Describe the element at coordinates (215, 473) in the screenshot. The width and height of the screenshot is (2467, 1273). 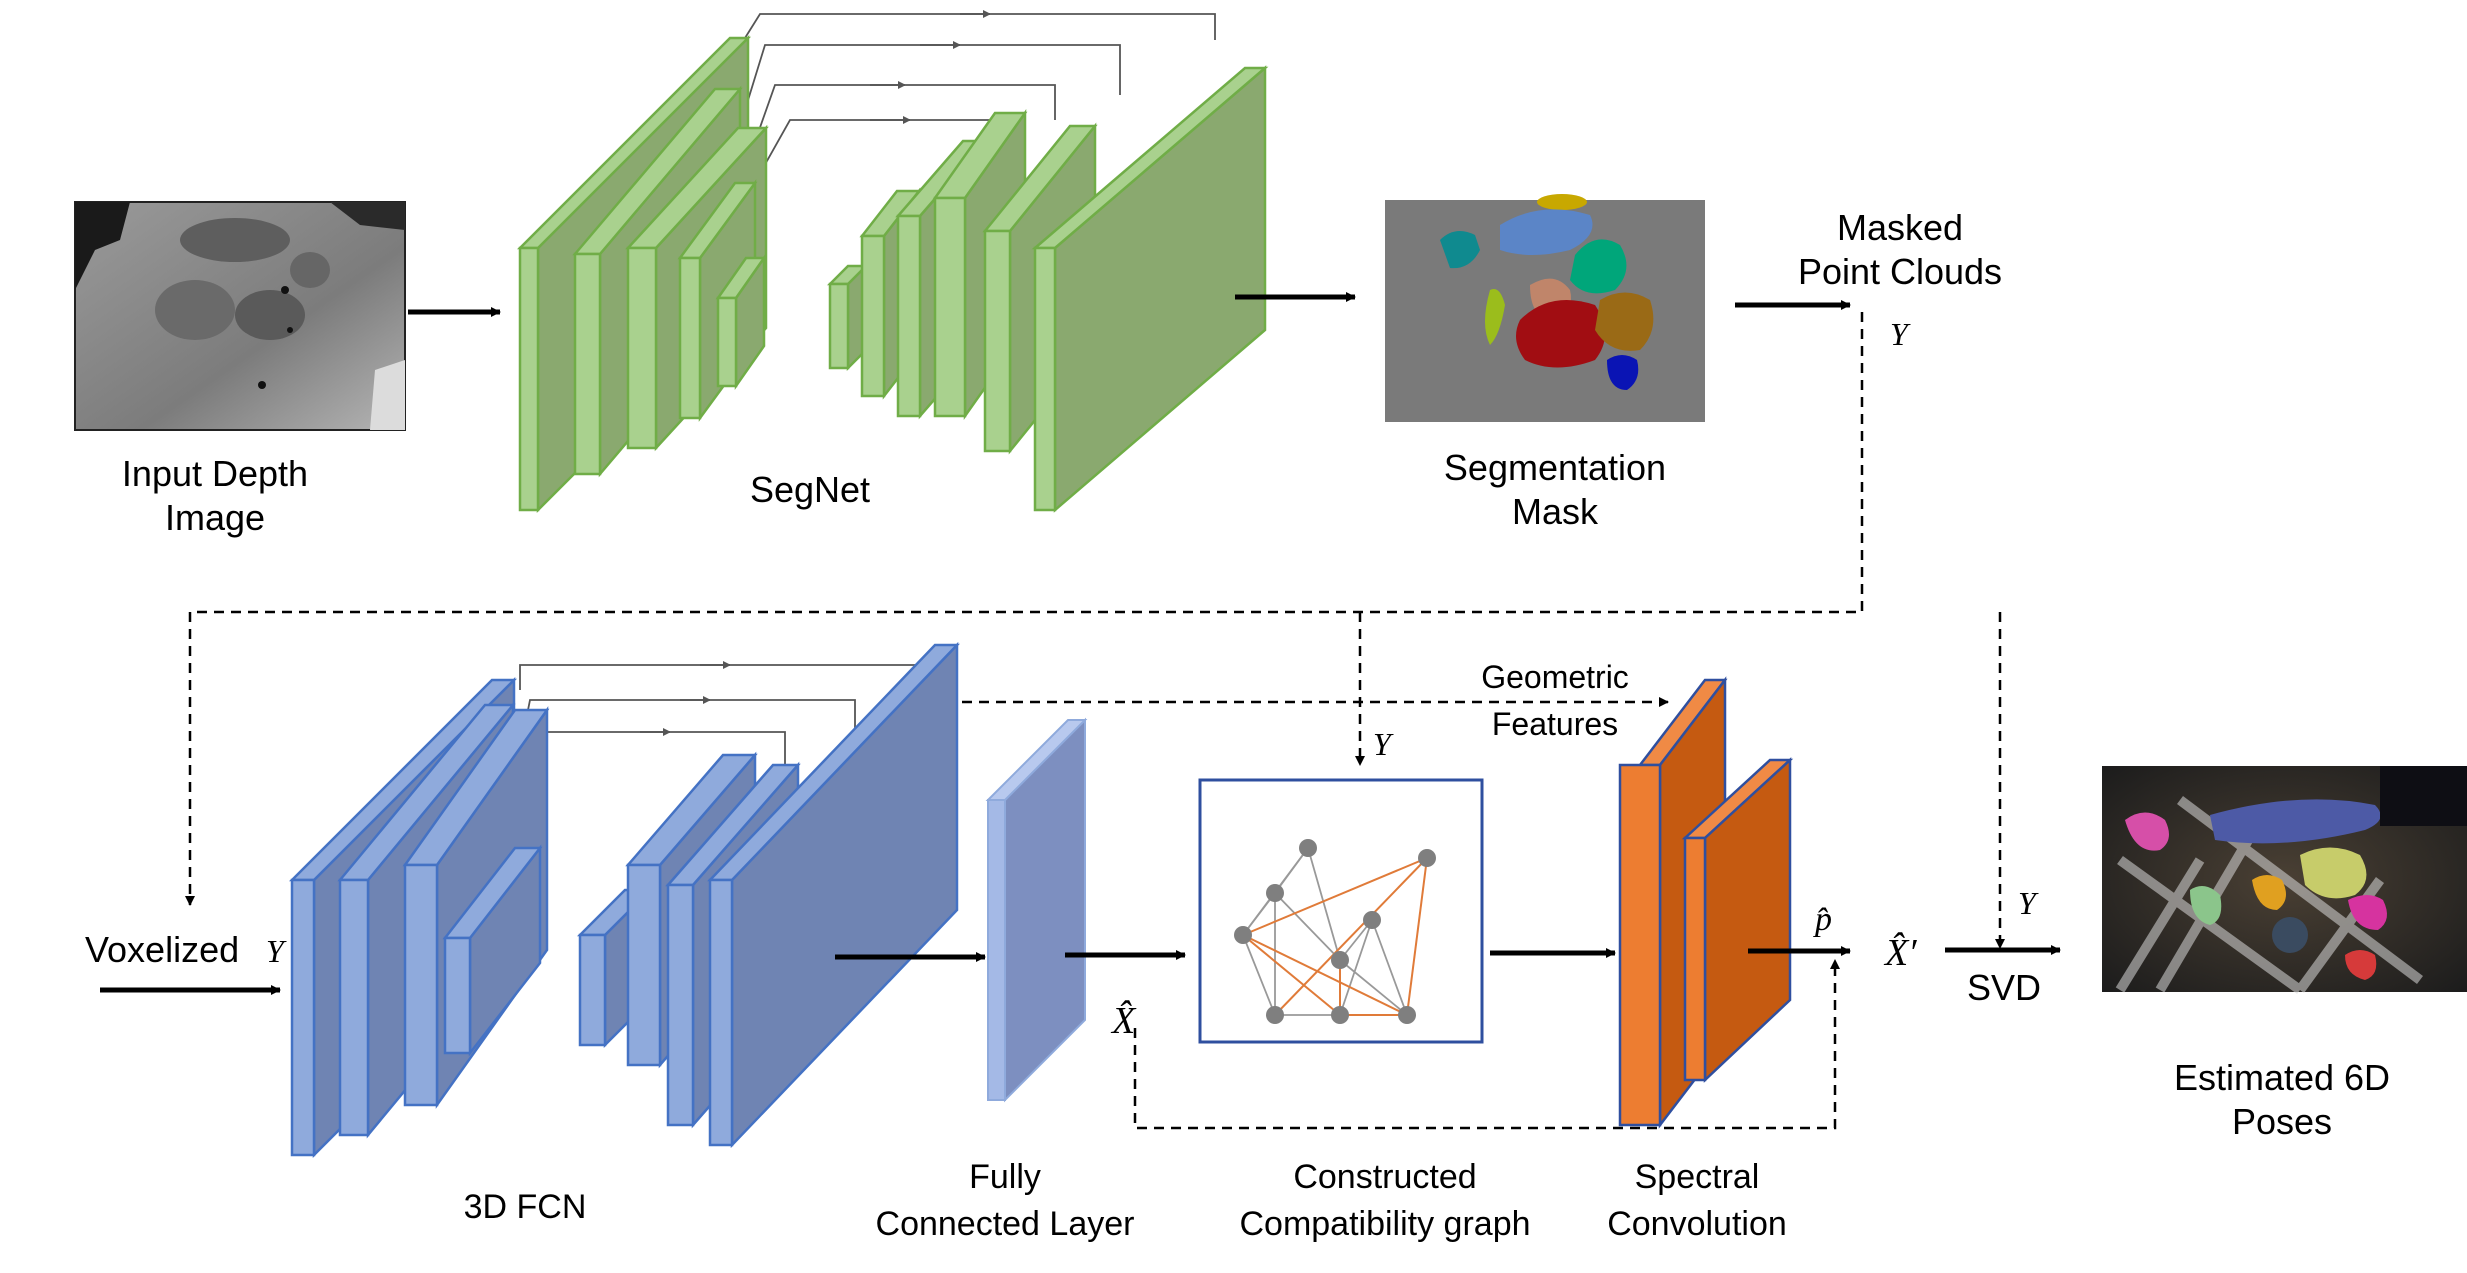
I see `input-depth-label-1: Input Depth` at that location.